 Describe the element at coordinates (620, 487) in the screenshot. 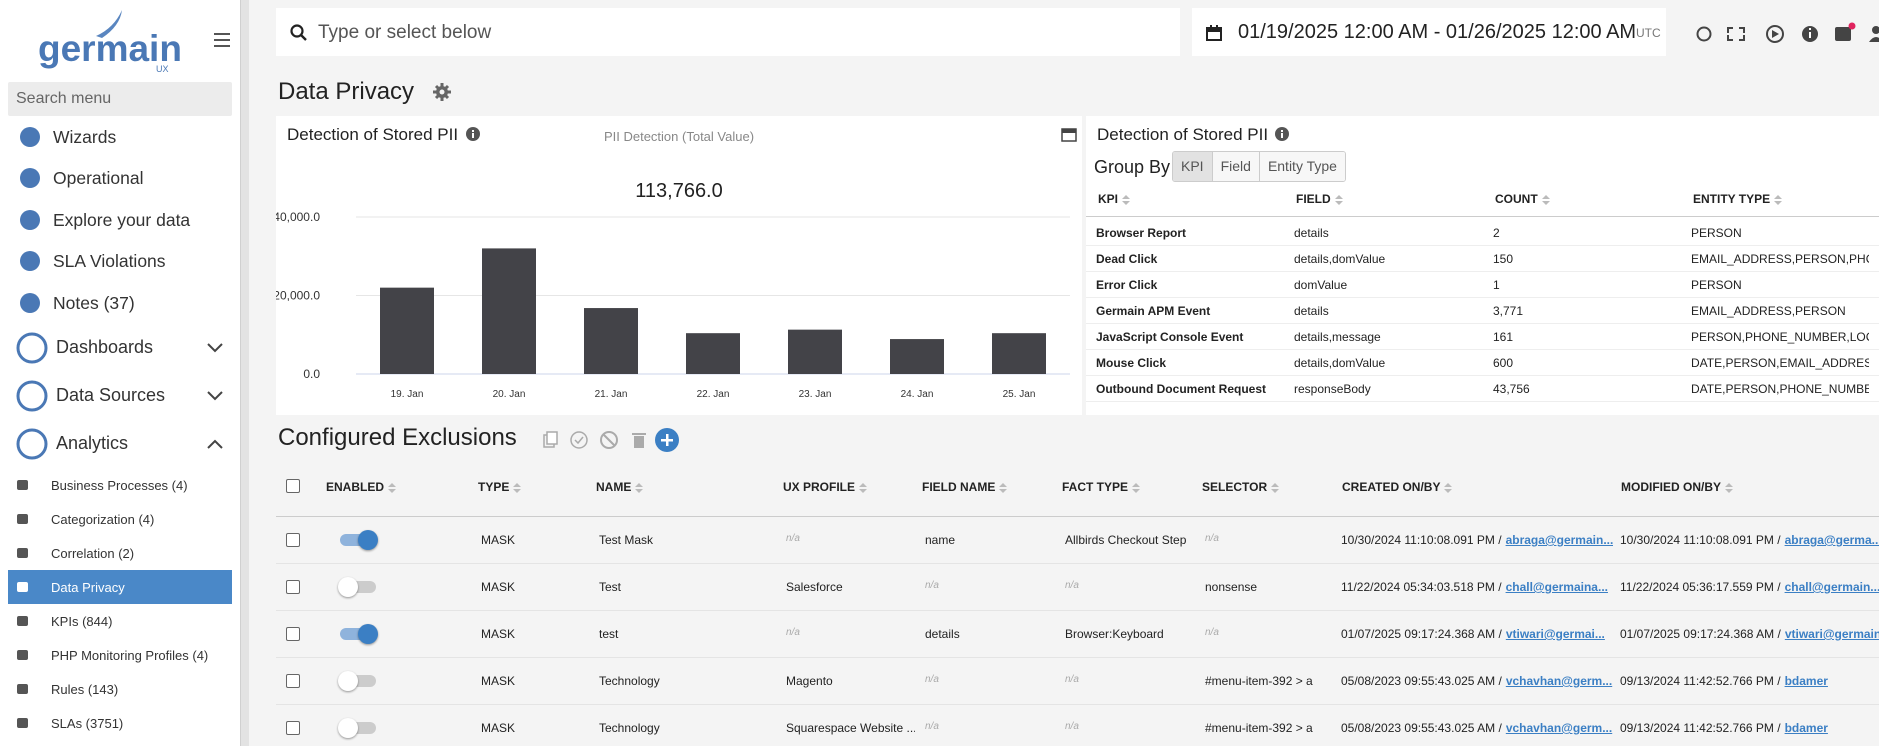

I see `column-header: NAME` at that location.